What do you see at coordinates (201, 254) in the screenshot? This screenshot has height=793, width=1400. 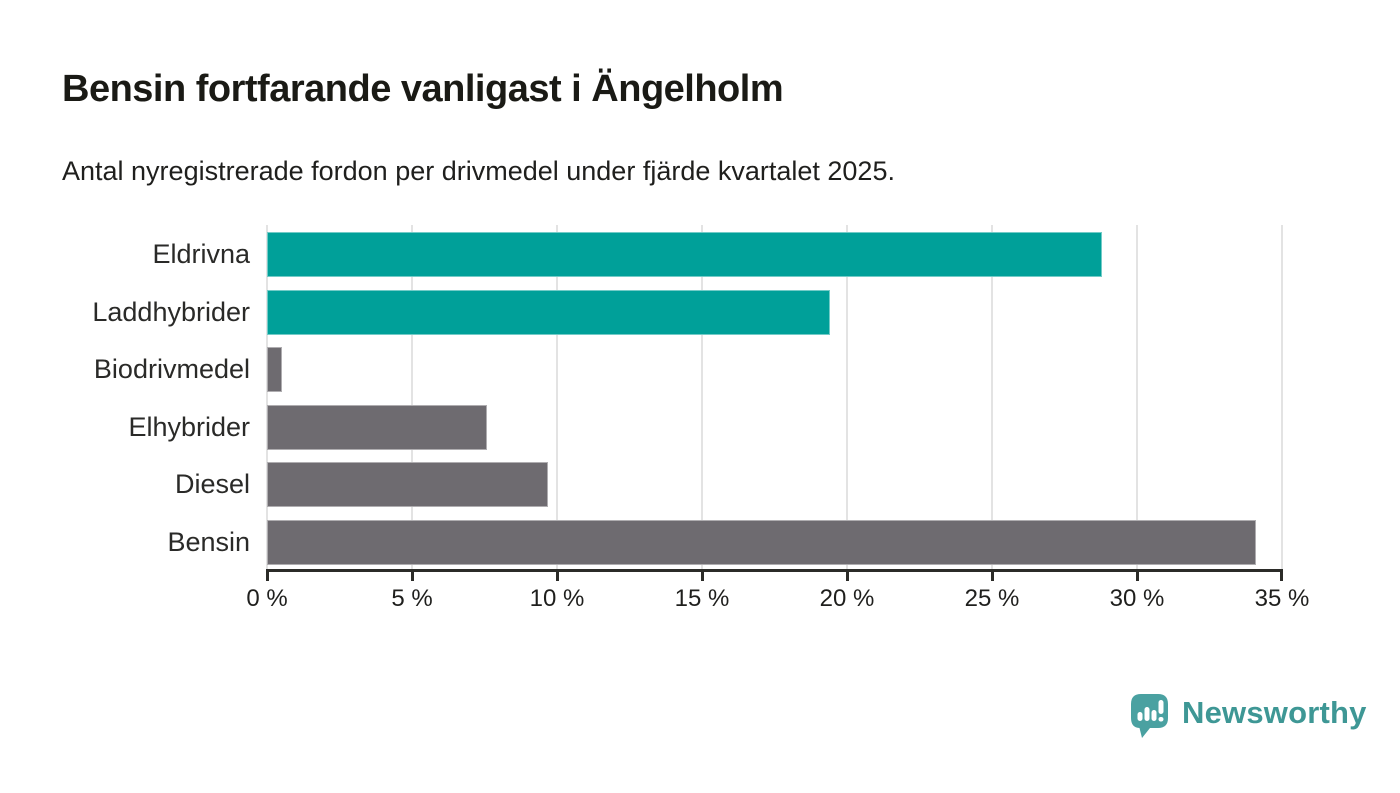 I see `category-label-eldrivna: Eldrivna` at bounding box center [201, 254].